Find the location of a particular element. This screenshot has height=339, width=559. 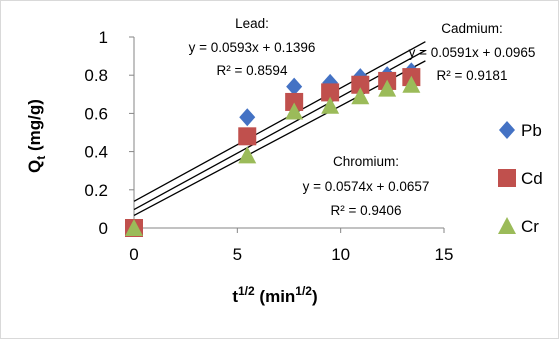

annotation-lead-line-3: R² = 0.8594 is located at coordinates (252, 70).